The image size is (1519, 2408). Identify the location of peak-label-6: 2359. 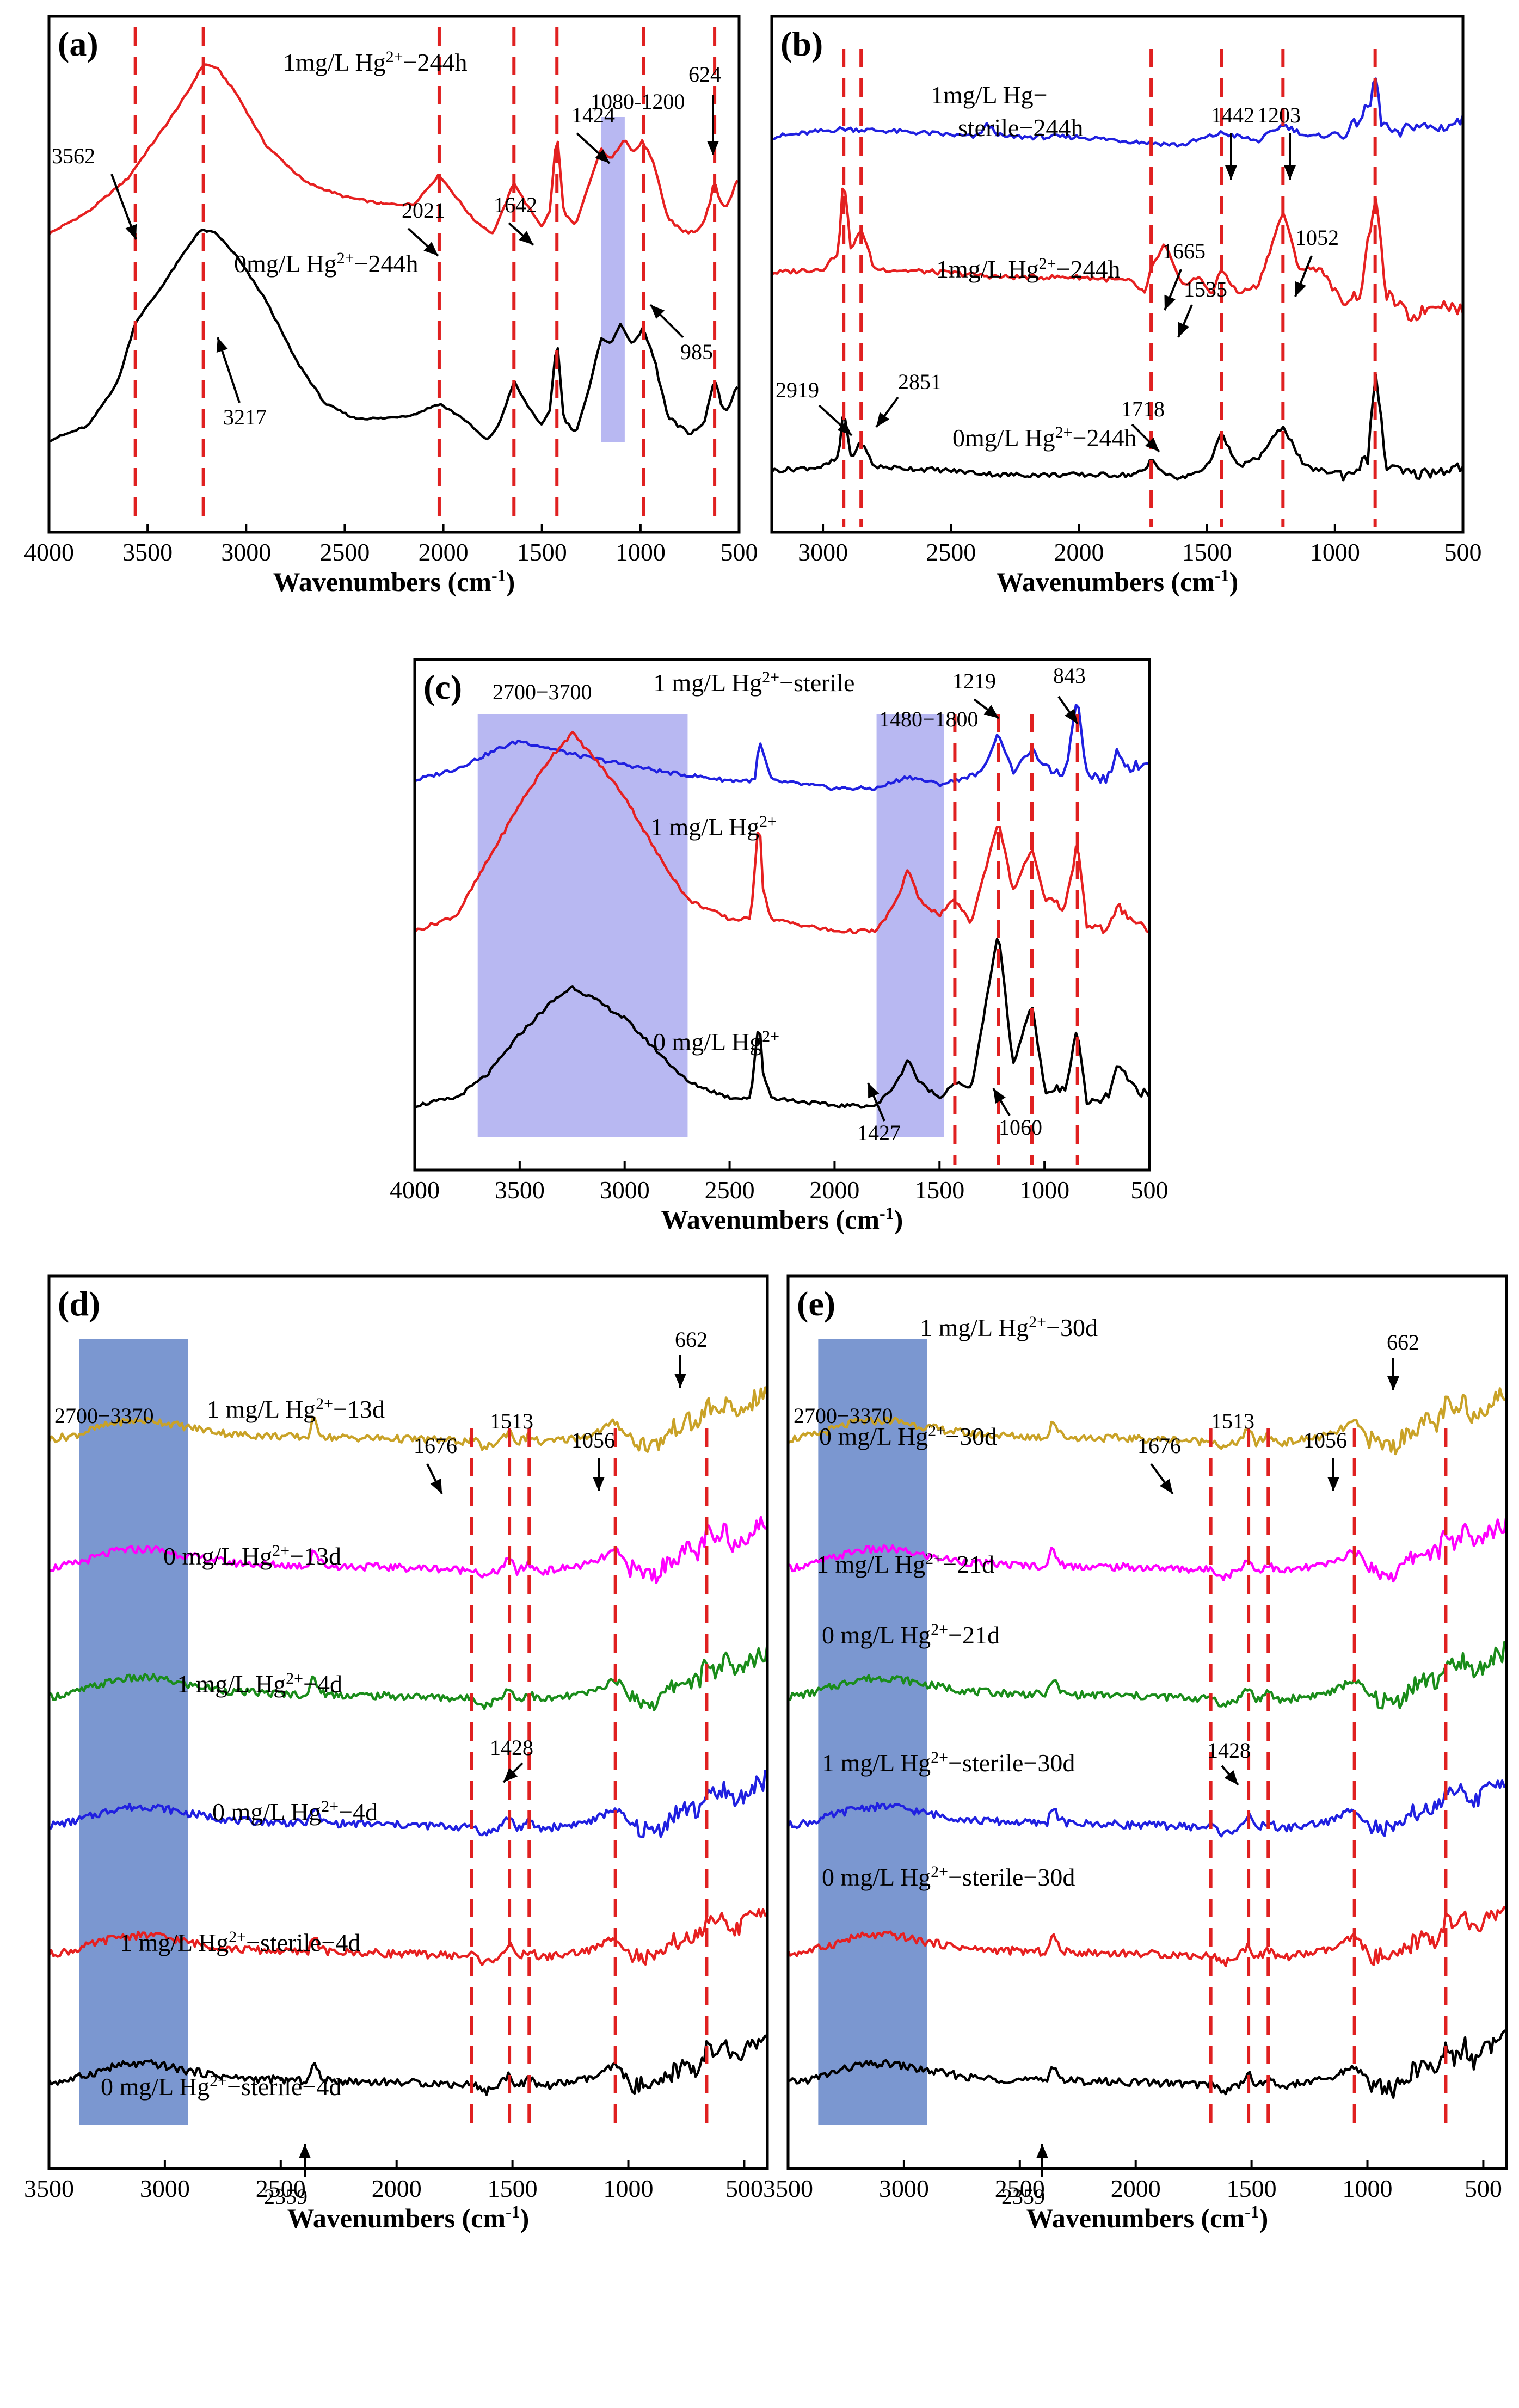
(286, 2197).